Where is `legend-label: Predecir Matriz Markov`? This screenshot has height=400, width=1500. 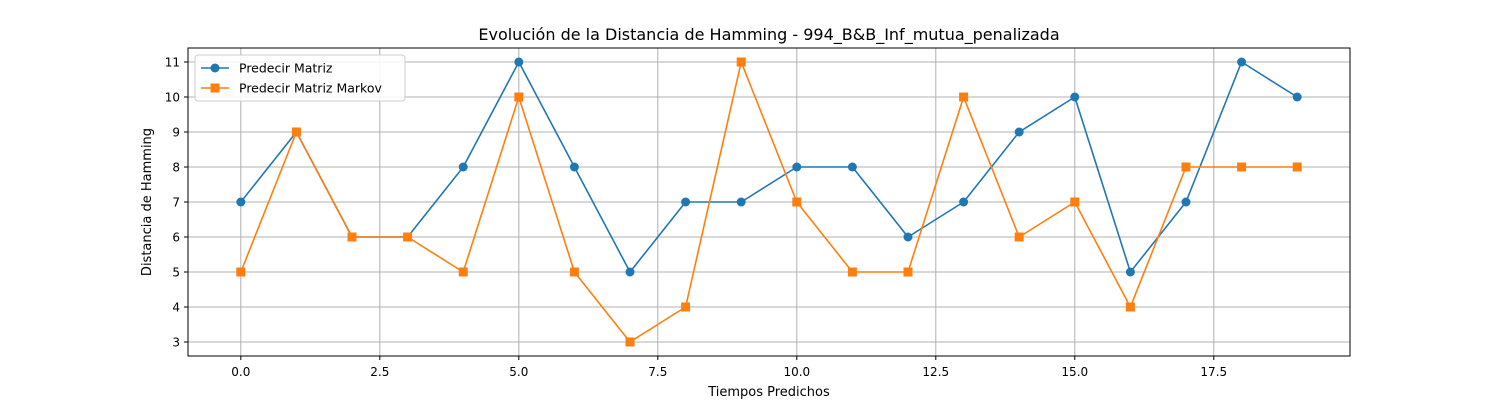 legend-label: Predecir Matriz Markov is located at coordinates (310, 88).